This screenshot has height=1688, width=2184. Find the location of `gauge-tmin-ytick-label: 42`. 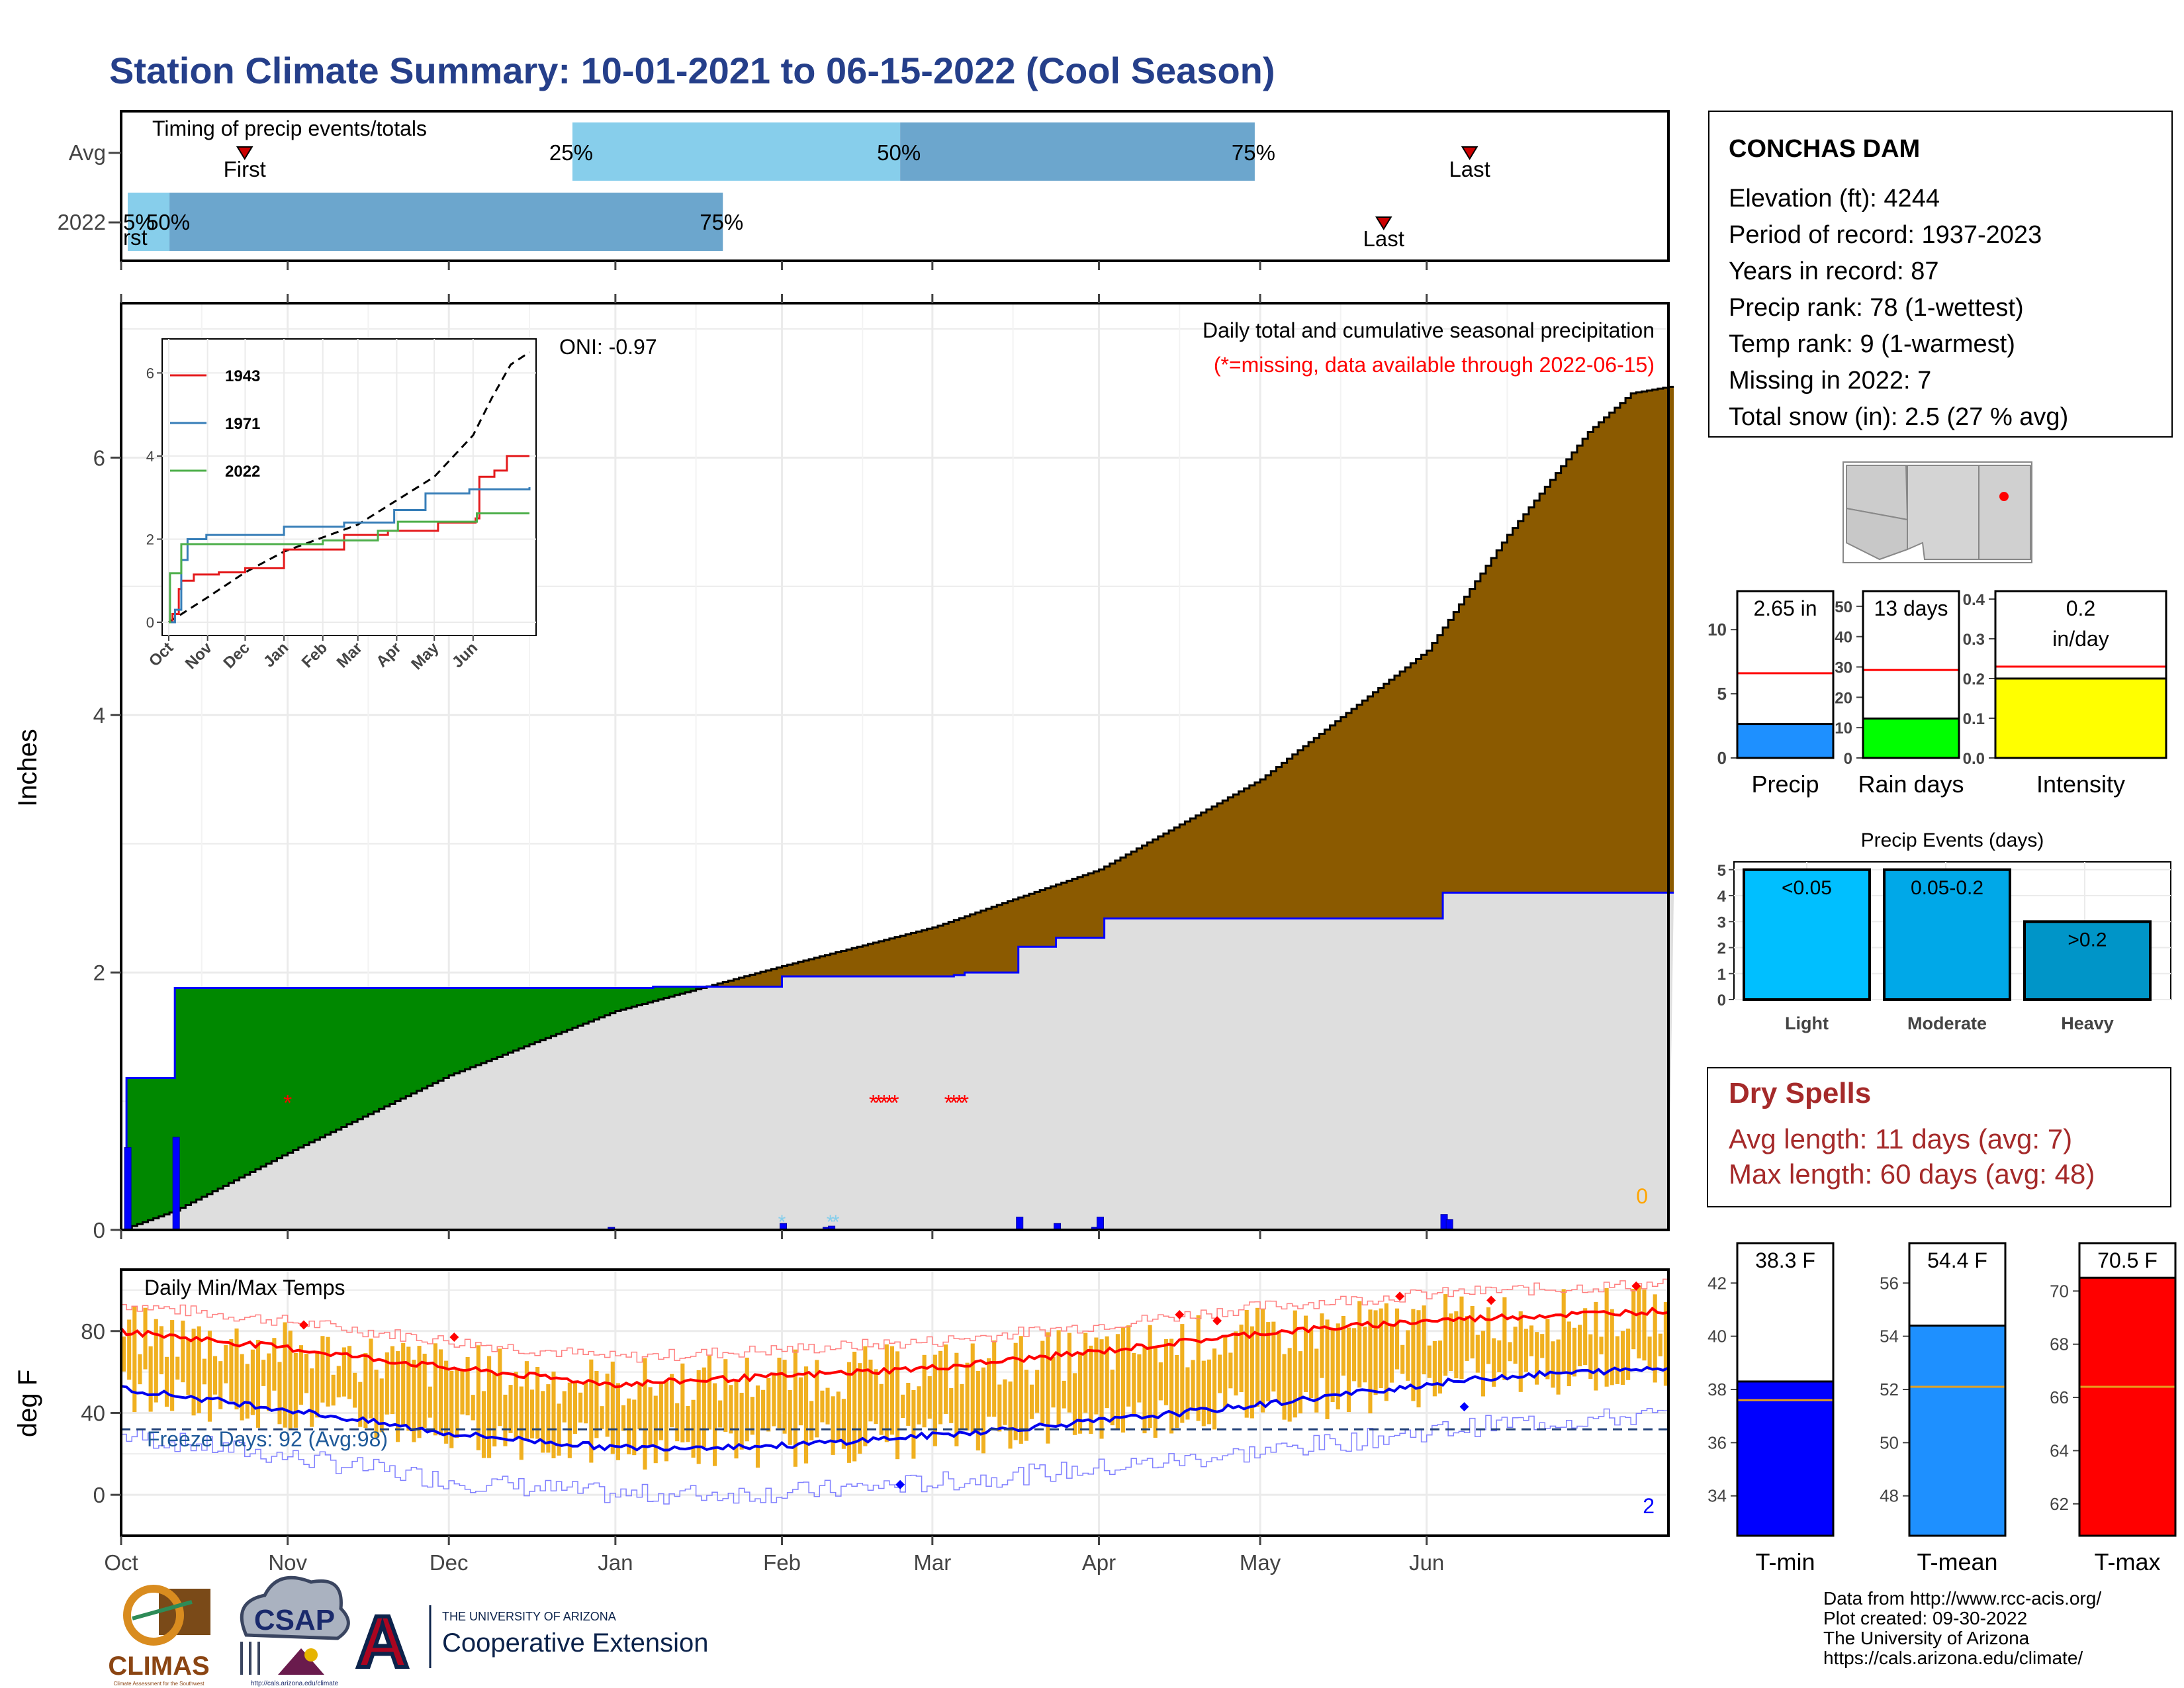

gauge-tmin-ytick-label: 42 is located at coordinates (1717, 1283).